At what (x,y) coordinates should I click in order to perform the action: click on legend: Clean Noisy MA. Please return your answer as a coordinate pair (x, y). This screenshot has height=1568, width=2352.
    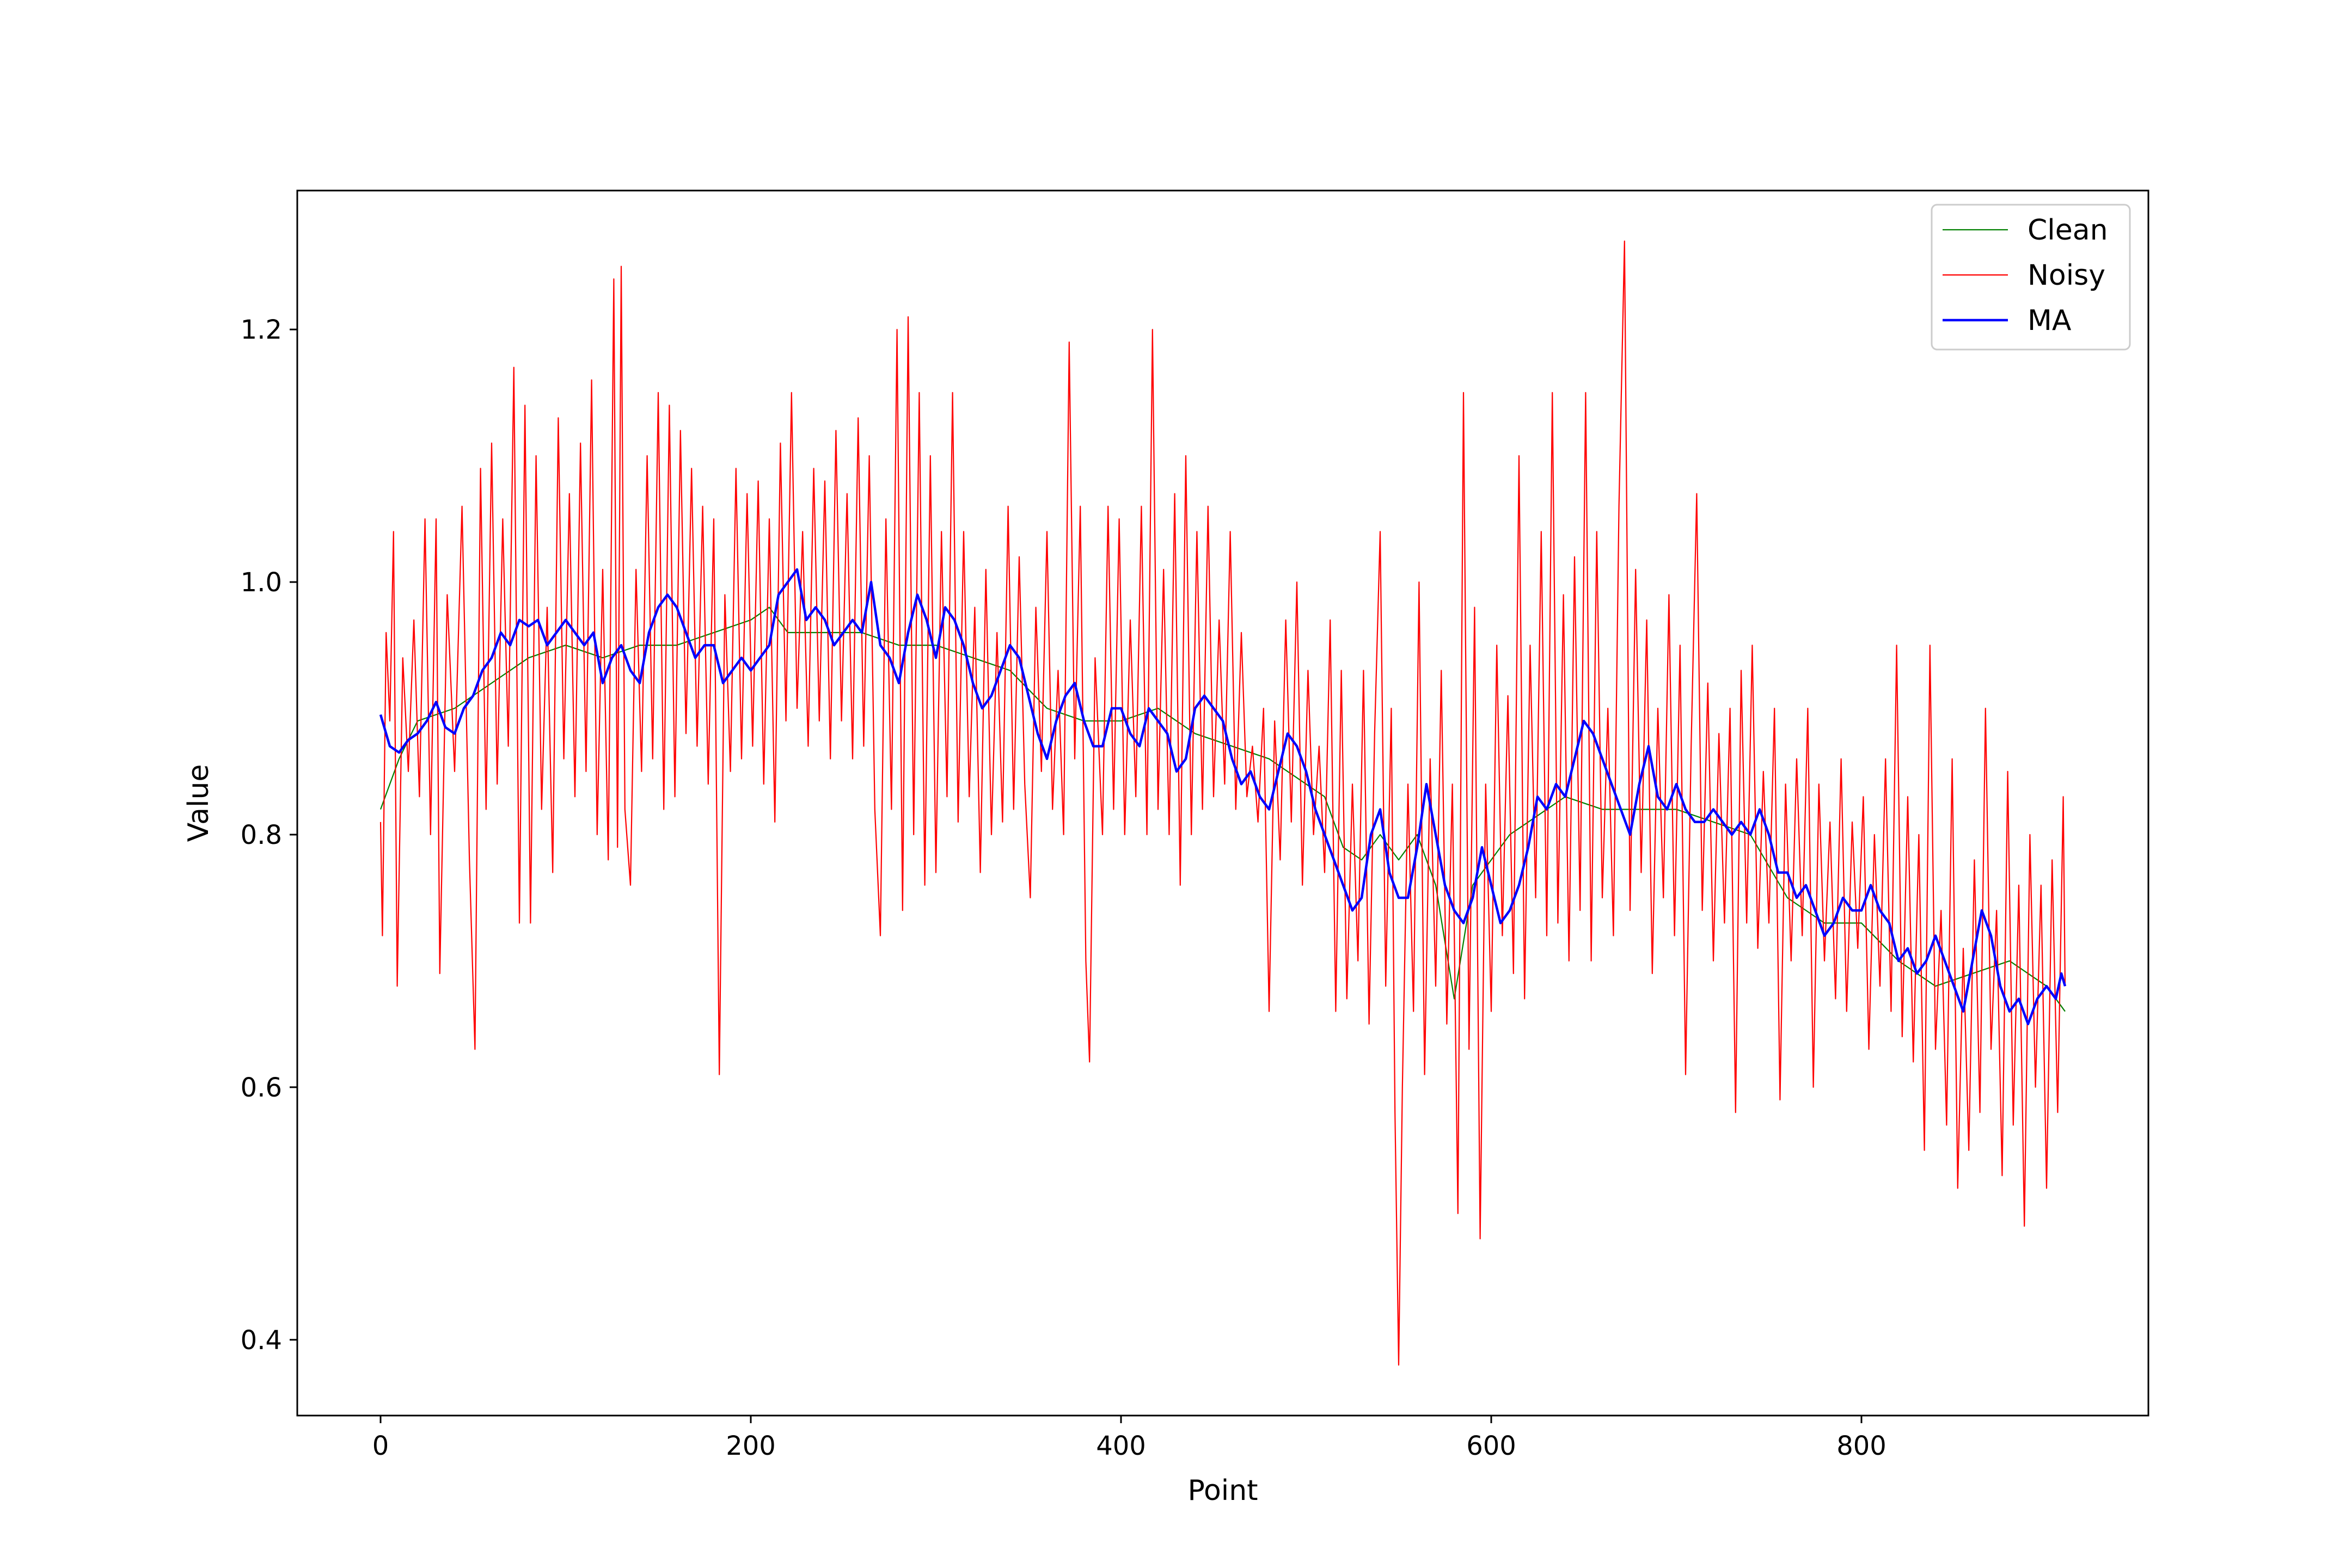
    Looking at the image, I should click on (2031, 277).